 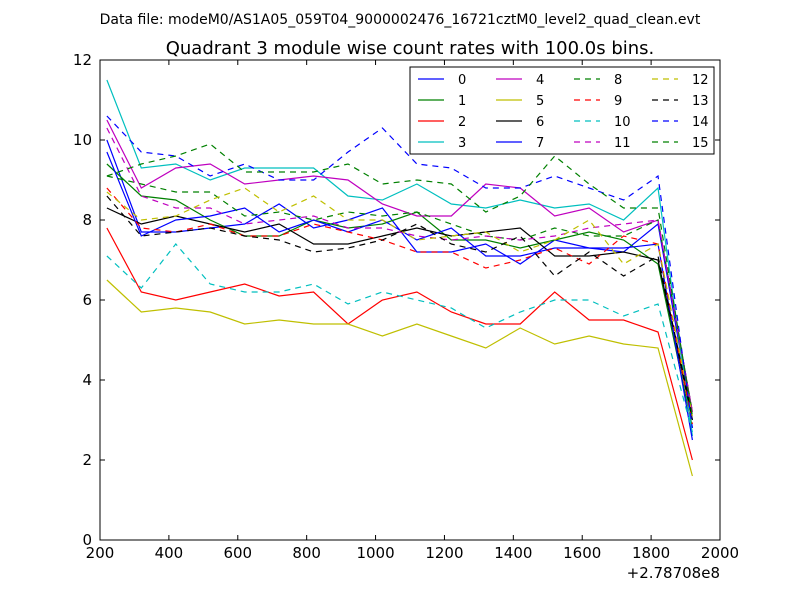 I want to click on x-tick-label: 1600, so click(x=582, y=553).